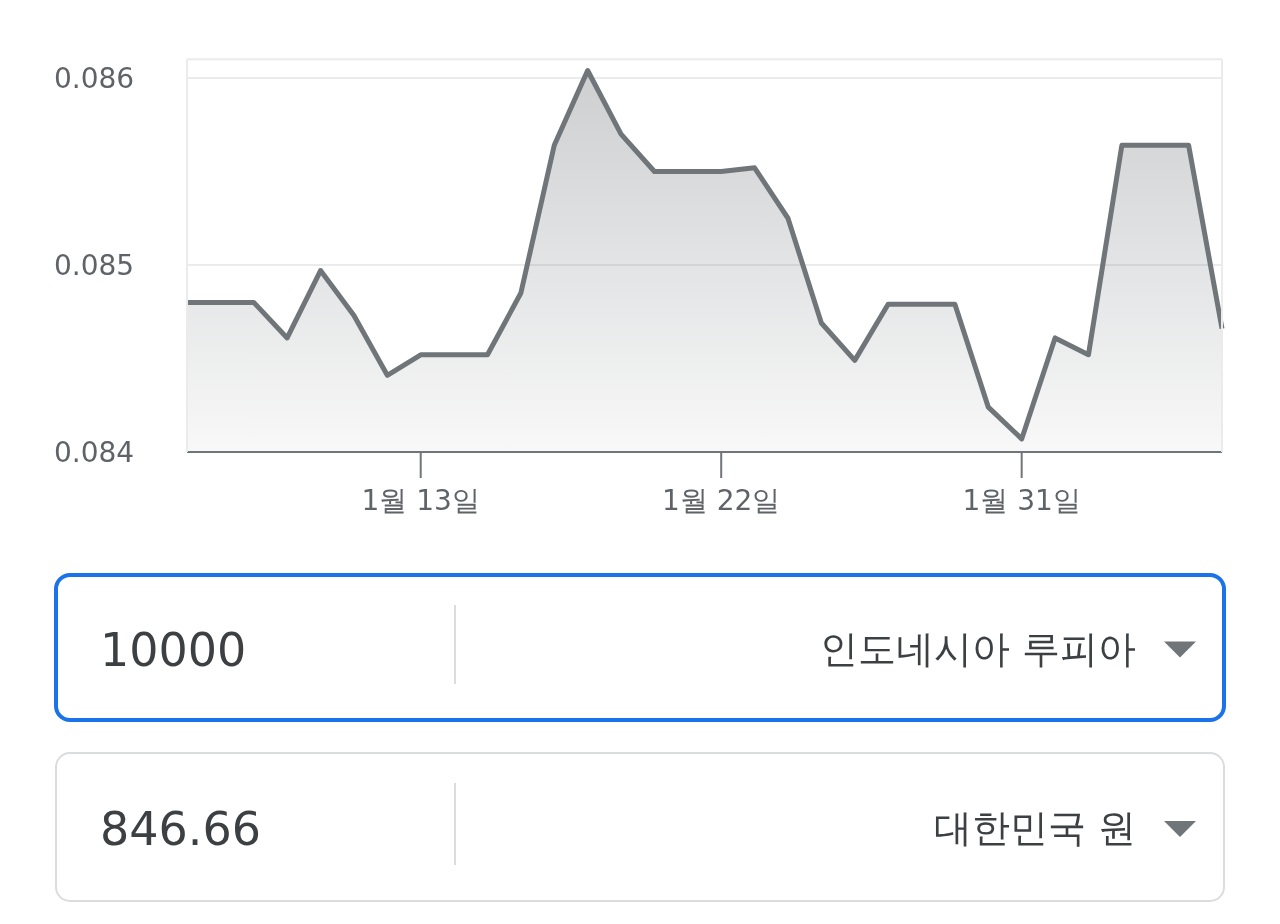 This screenshot has width=1280, height=924. Describe the element at coordinates (94, 265) in the screenshot. I see `y-tick-label: 0.085` at that location.